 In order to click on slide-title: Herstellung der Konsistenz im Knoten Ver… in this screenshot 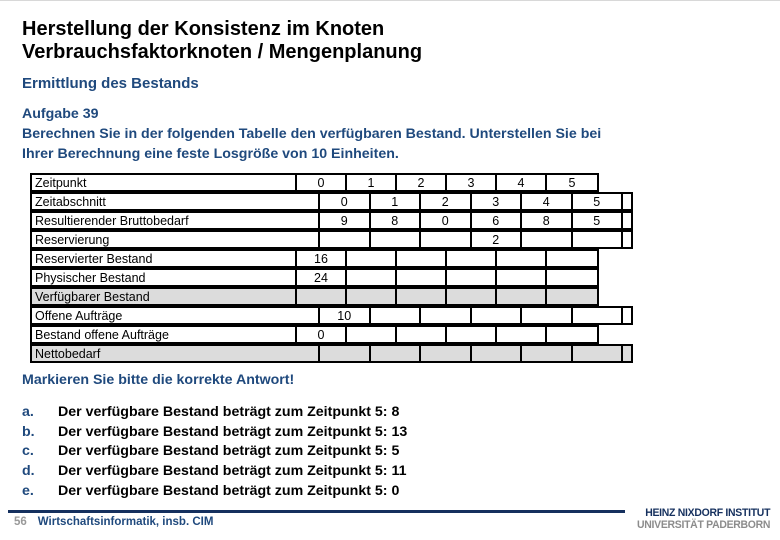, I will do `click(222, 41)`.